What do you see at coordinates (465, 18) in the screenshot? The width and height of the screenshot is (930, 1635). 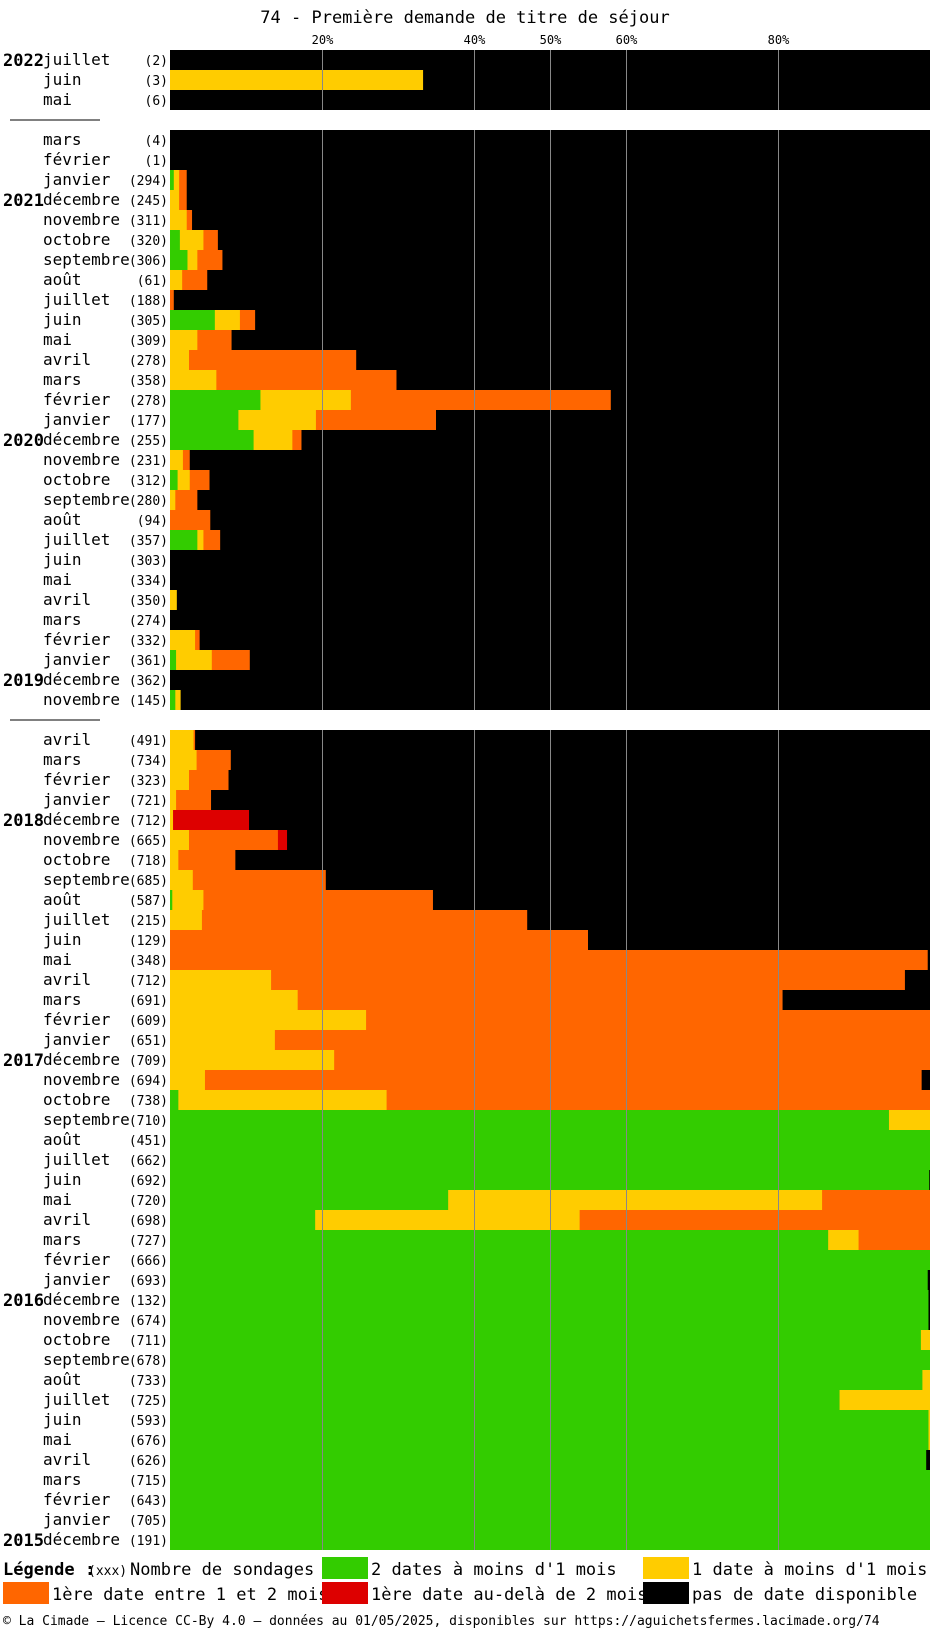 I see `chart-title: 74 - Première demande de titre de séjour` at bounding box center [465, 18].